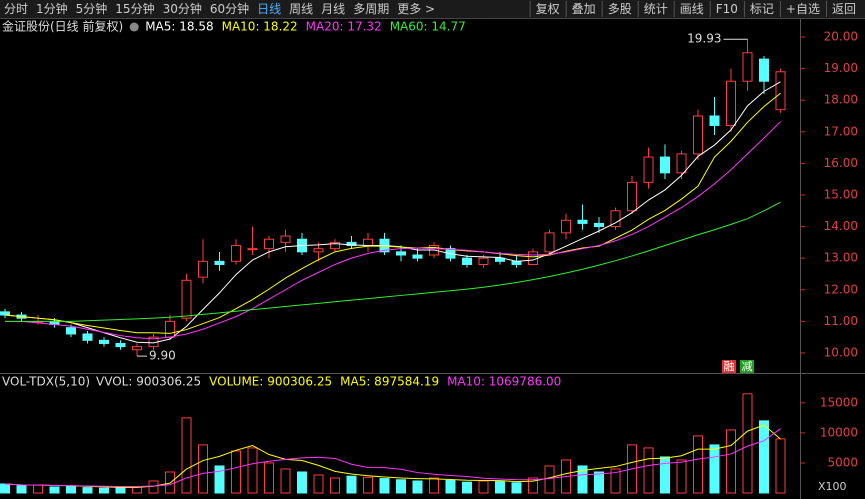  Describe the element at coordinates (656, 9) in the screenshot. I see `toolbar-button: 统计` at that location.